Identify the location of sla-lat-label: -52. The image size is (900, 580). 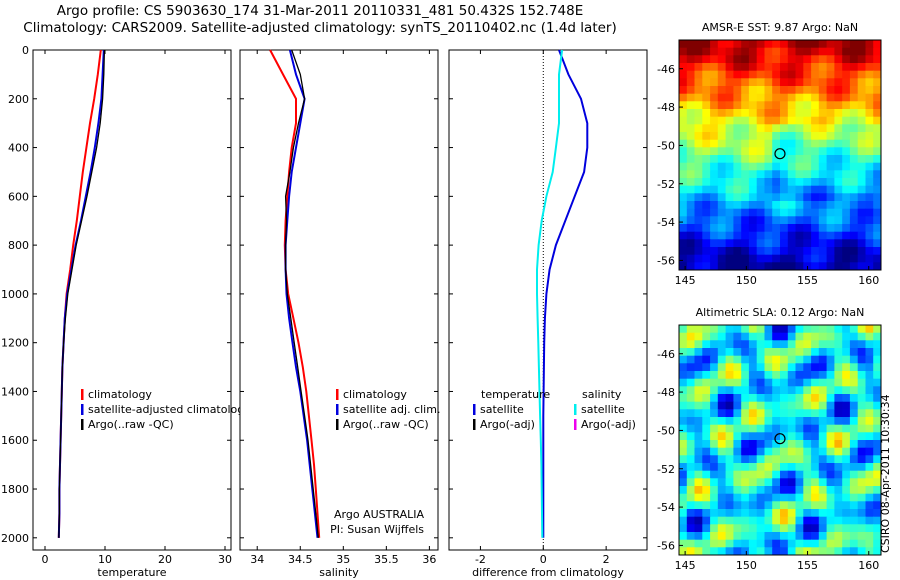
(666, 469).